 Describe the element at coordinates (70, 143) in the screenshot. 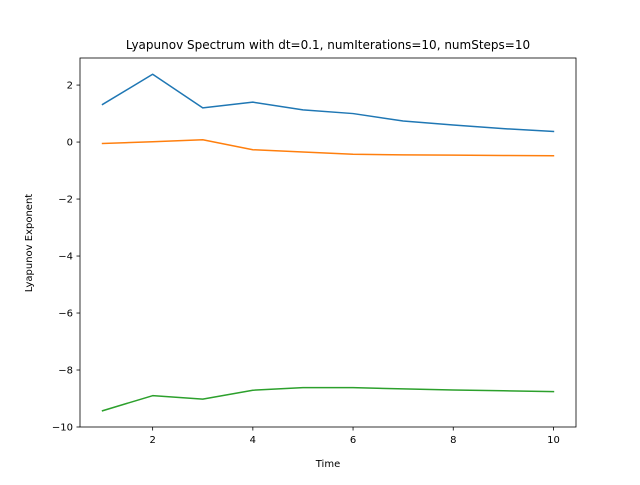

I see `y-tick-label: 0` at that location.